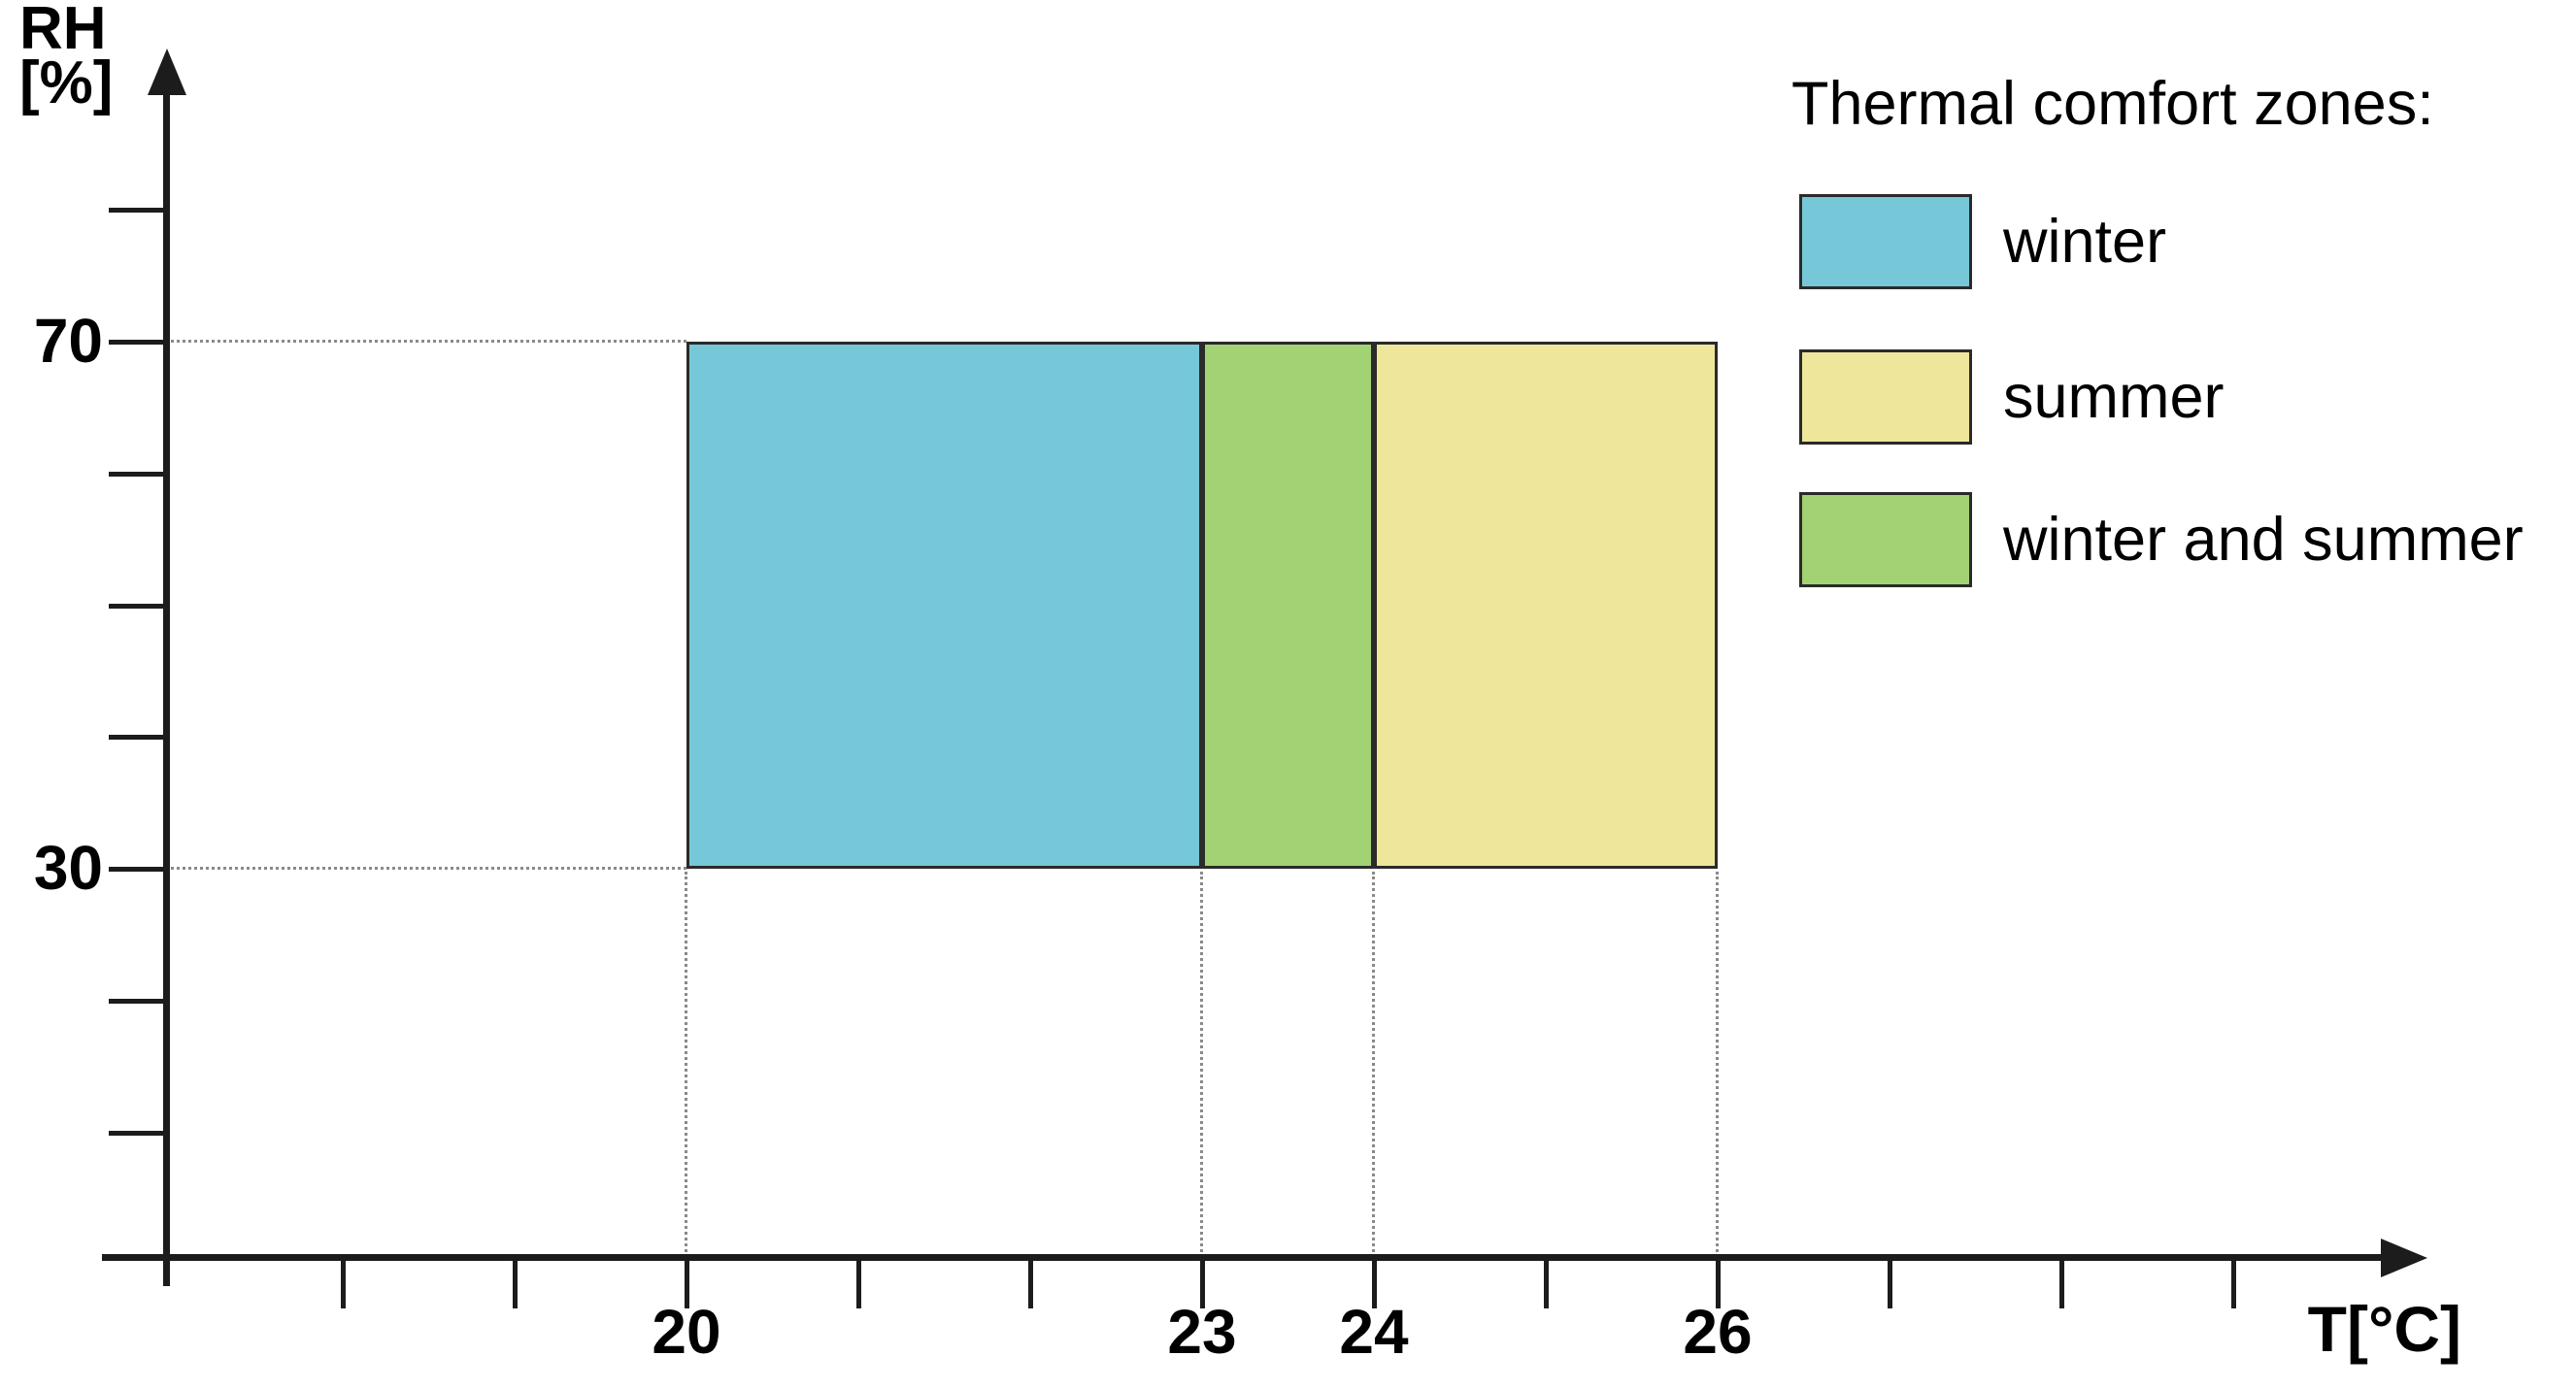 This screenshot has width=2576, height=1389. Describe the element at coordinates (2263, 539) in the screenshot. I see `legend-label: winter and summer` at that location.